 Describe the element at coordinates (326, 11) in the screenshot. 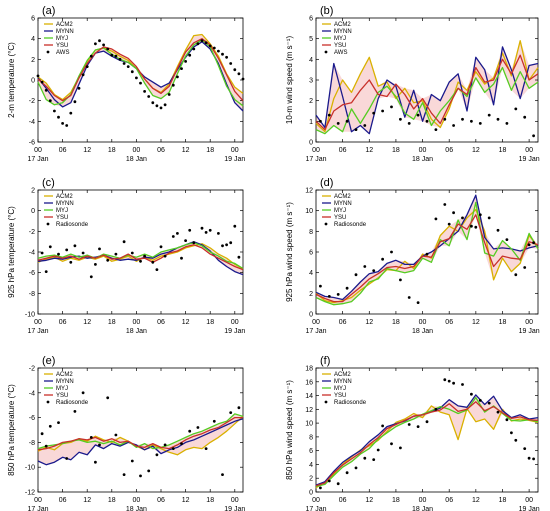

I see `panel-letter: (b)` at that location.